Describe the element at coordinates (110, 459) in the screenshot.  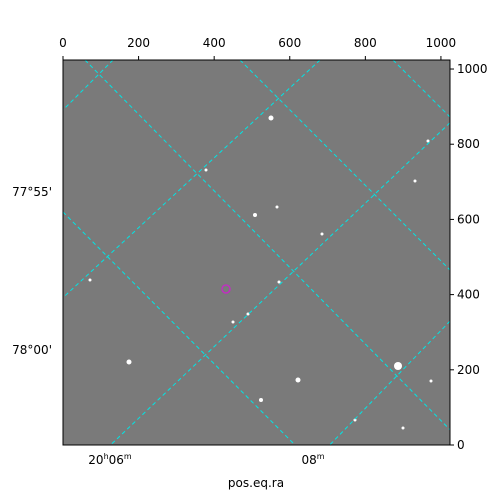
I see `ra-tick-label: 20h06m` at that location.